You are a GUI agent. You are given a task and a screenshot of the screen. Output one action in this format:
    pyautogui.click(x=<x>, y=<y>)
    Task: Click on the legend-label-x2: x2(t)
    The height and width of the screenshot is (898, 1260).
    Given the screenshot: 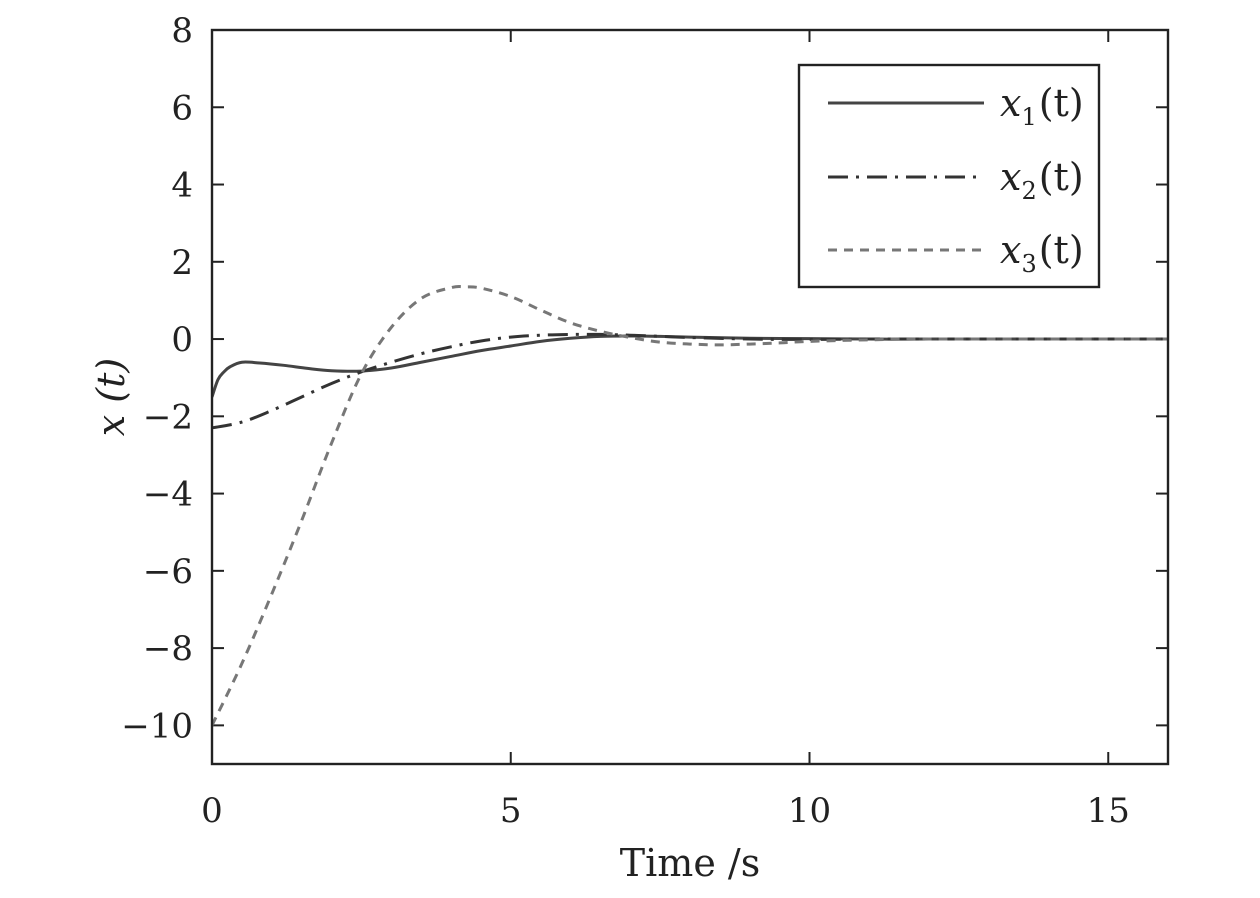 What is the action you would take?
    pyautogui.click(x=1042, y=180)
    